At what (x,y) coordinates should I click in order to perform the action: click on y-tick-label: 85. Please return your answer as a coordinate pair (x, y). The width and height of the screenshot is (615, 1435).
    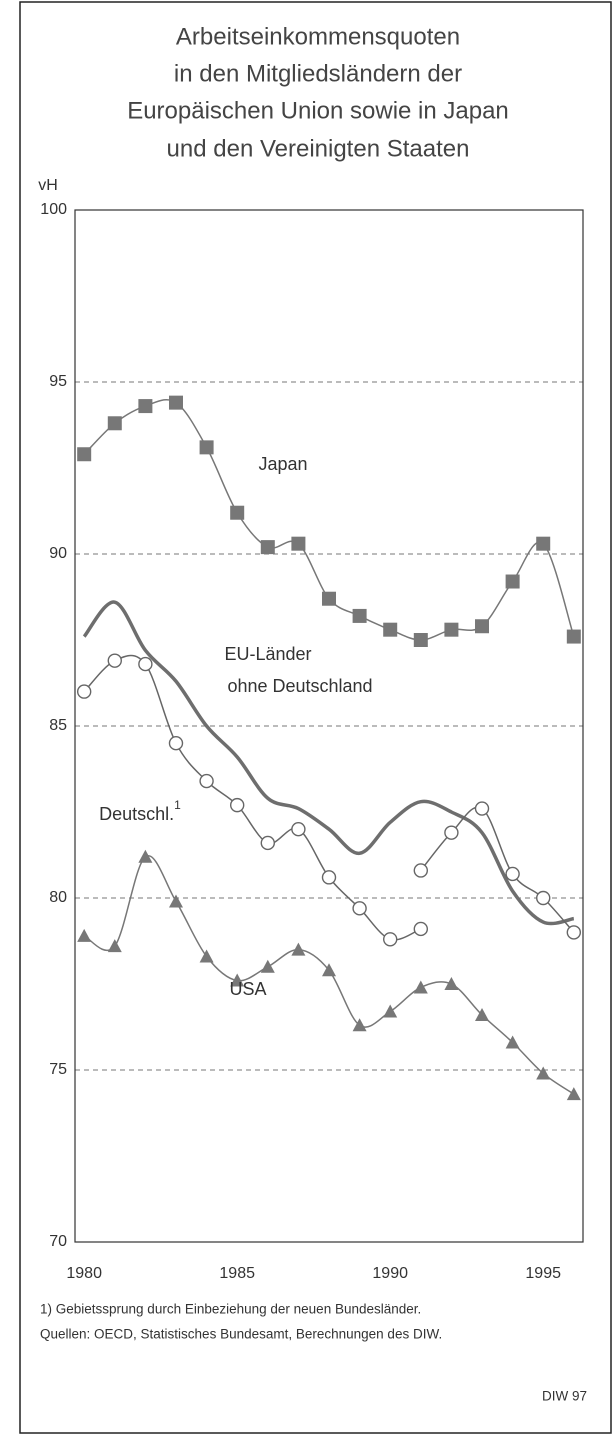
    Looking at the image, I should click on (58, 725).